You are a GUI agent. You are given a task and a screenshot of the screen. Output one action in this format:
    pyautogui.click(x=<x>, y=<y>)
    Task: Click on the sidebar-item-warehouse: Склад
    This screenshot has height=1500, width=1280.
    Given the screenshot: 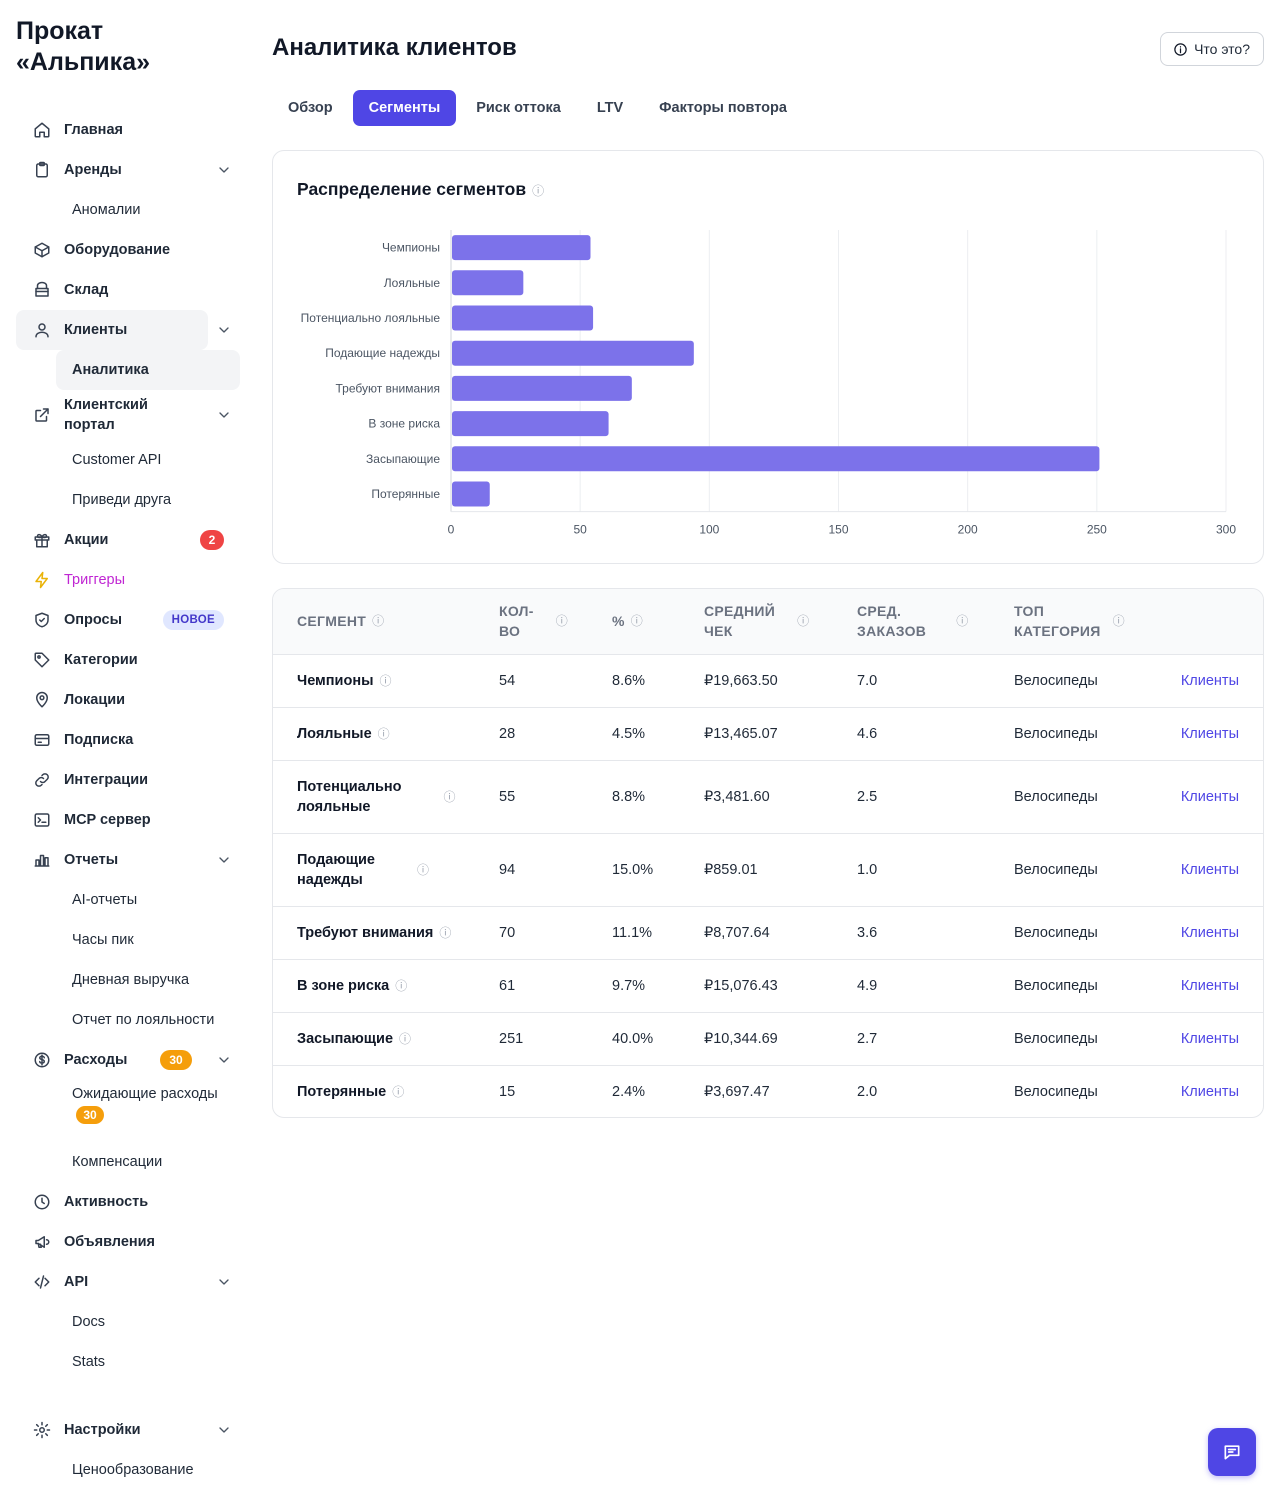 What is the action you would take?
    pyautogui.click(x=128, y=290)
    